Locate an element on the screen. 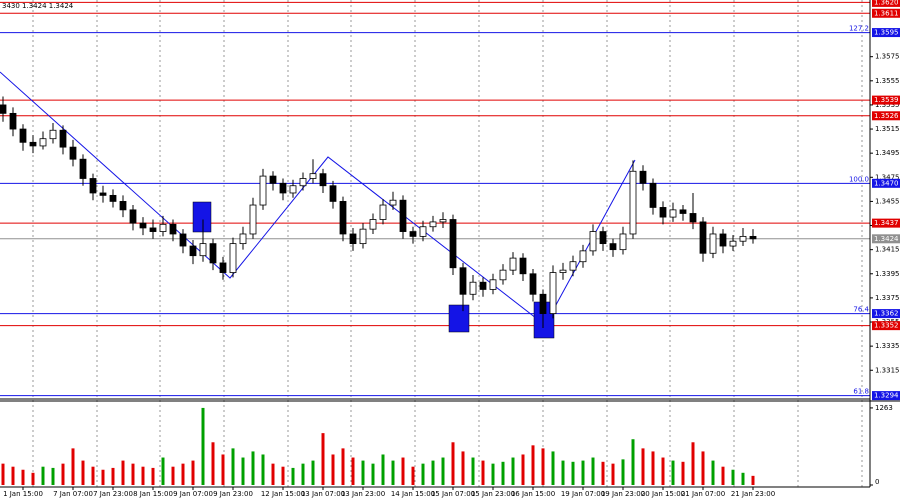  level-label: 1.3611 is located at coordinates (886, 13).